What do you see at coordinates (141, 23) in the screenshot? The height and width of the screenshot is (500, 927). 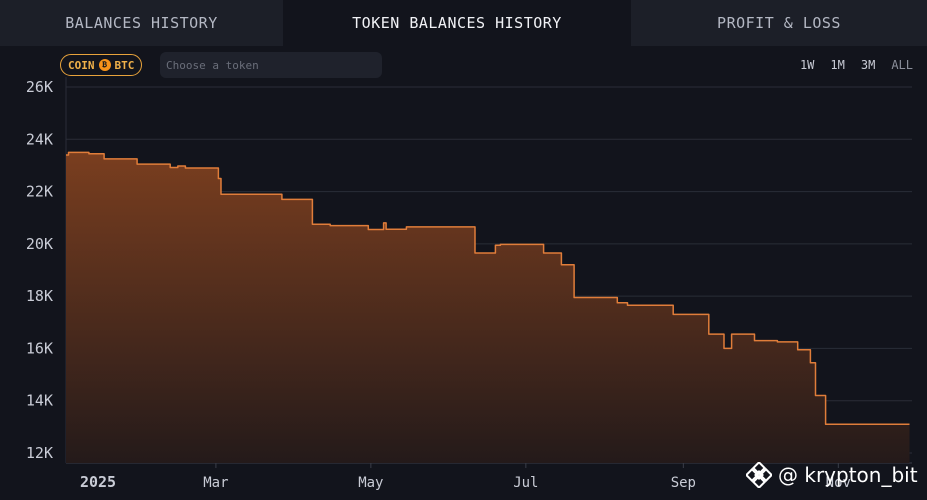 I see `tab-balances-history: BALANCES HISTORY` at bounding box center [141, 23].